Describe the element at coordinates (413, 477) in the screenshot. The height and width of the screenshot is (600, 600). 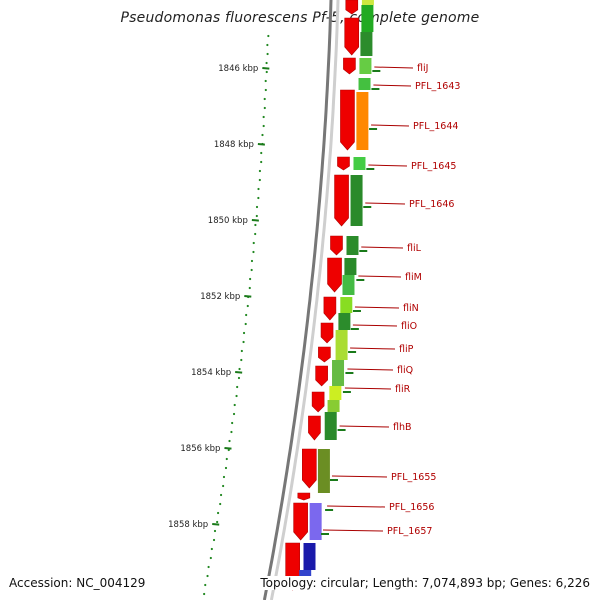
I see `gene-label: PFL_1655` at that location.